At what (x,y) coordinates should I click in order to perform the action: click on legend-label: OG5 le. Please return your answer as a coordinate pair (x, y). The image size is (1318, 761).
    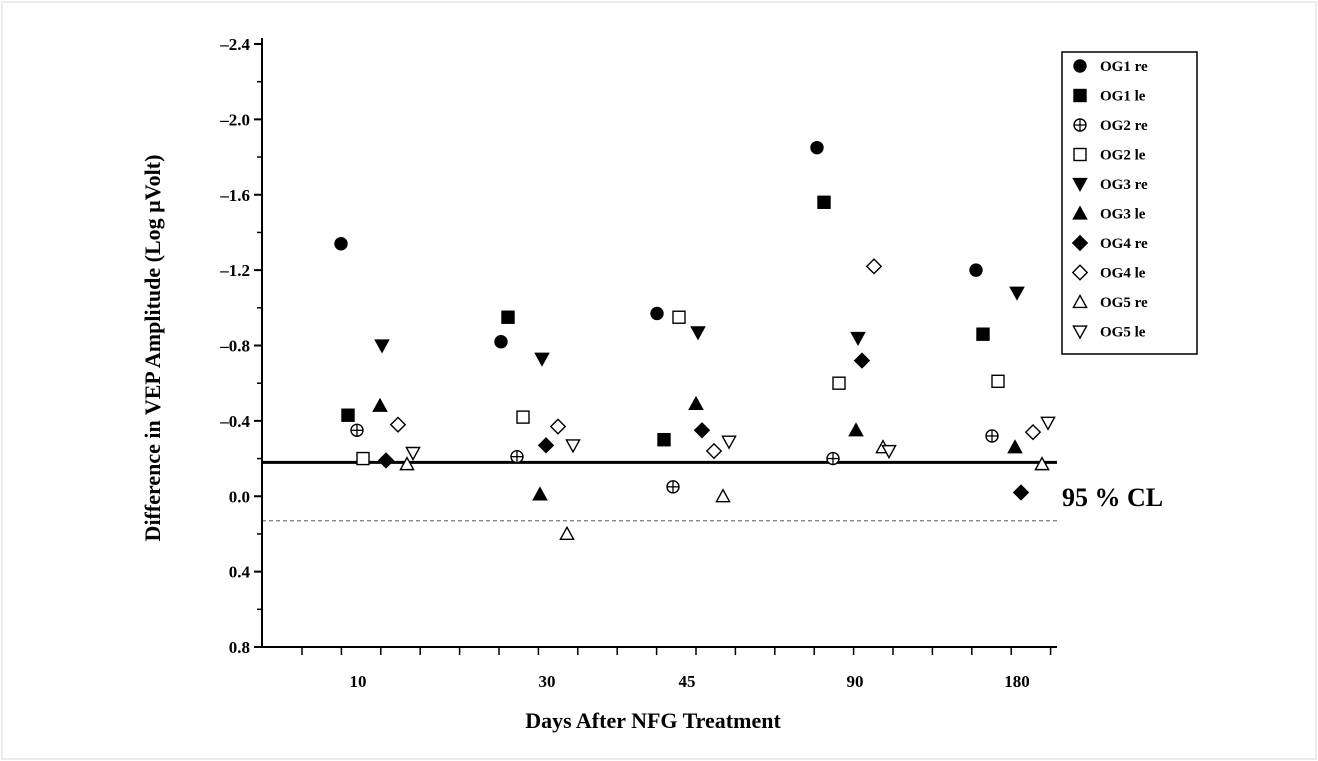
    Looking at the image, I should click on (1123, 333).